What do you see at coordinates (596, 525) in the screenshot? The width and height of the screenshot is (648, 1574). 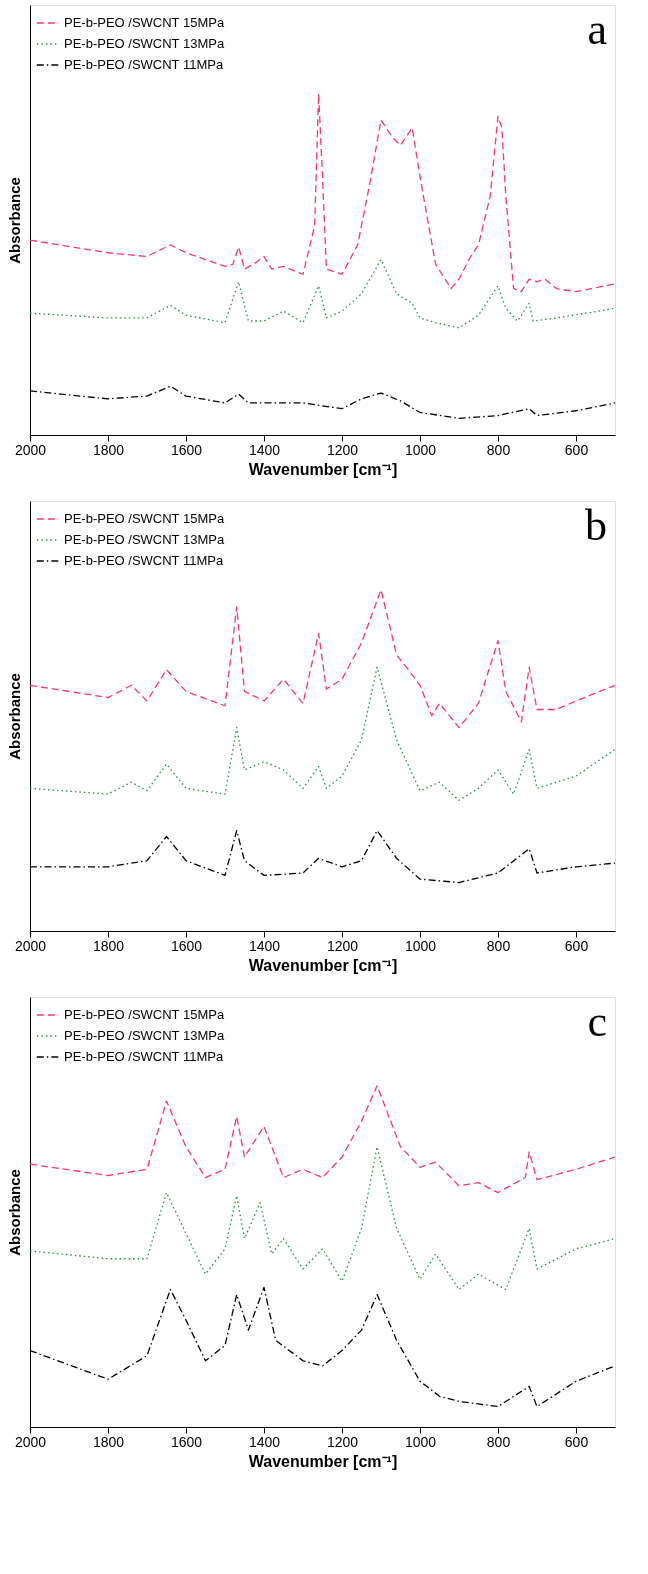 I see `text: b` at bounding box center [596, 525].